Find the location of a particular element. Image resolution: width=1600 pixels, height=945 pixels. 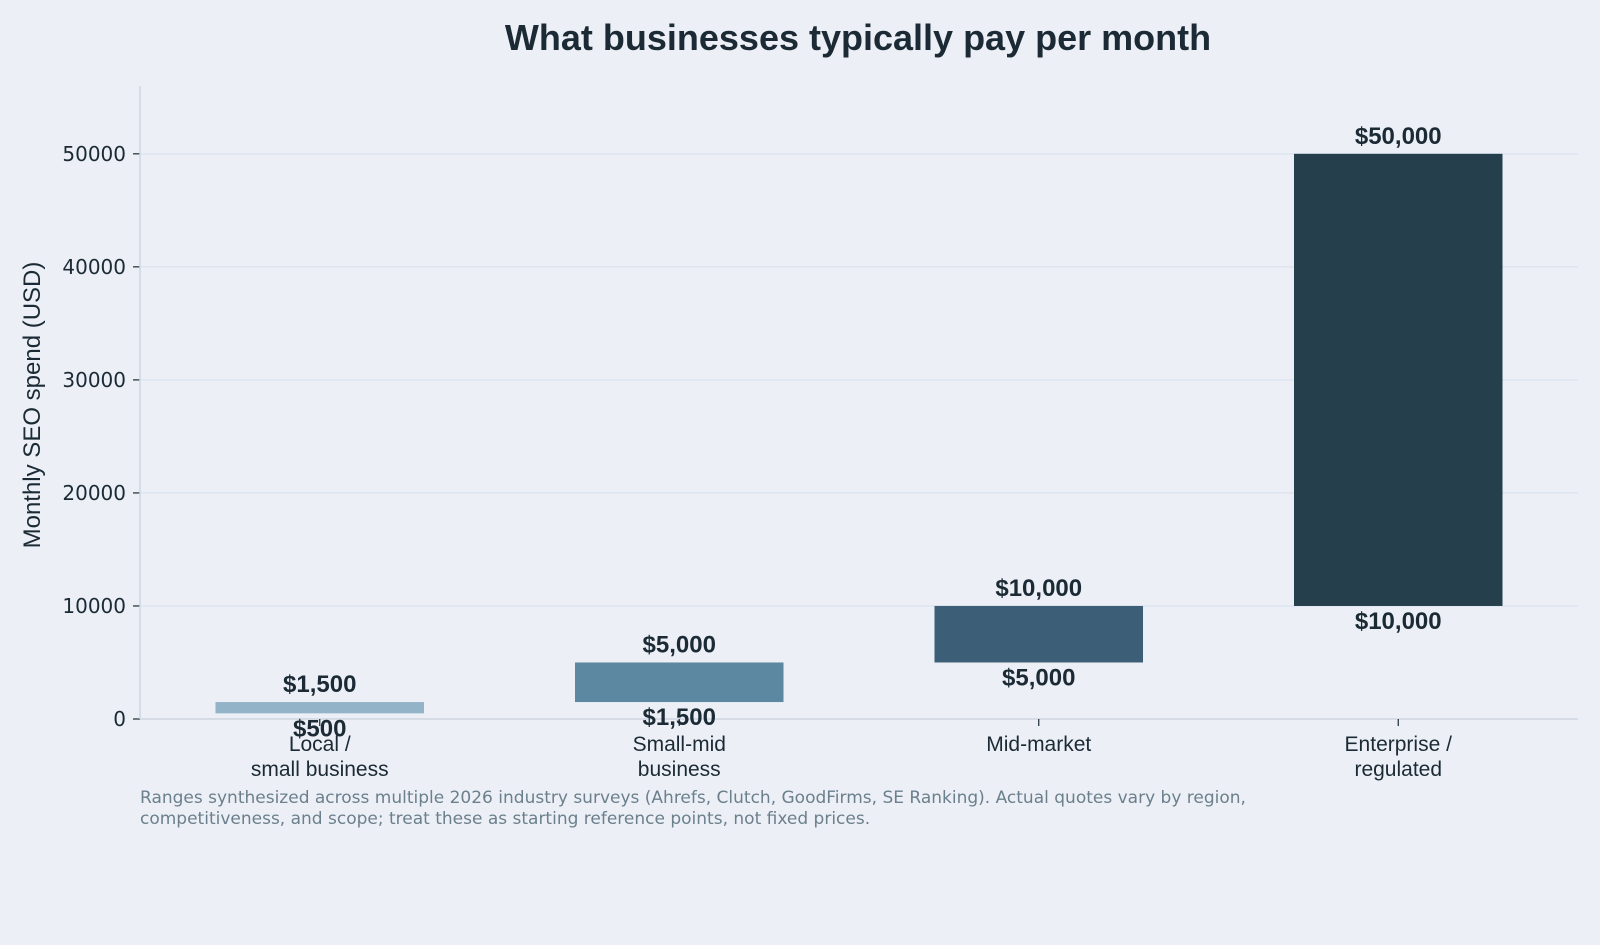

value-label-low: $500 is located at coordinates (319, 728).